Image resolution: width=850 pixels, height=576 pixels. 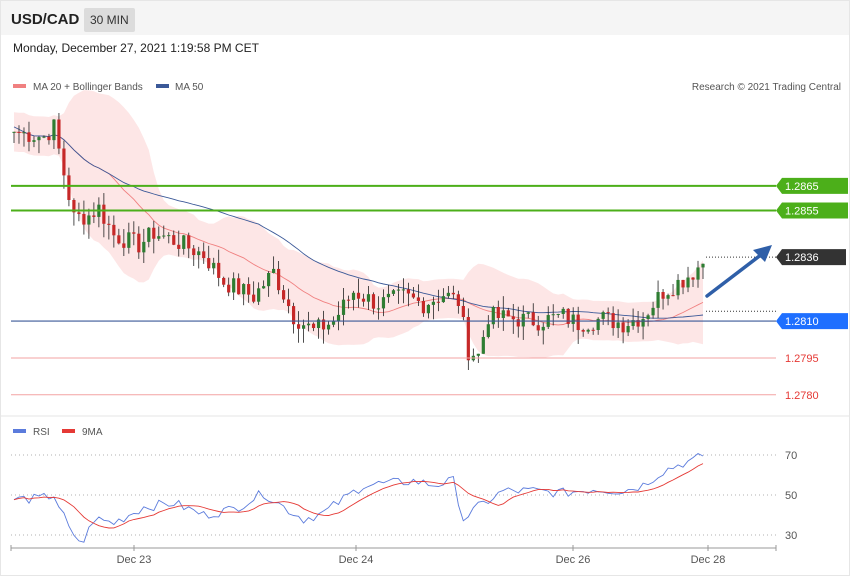 I want to click on rsi-panel: 70 50 30, so click(x=404, y=496).